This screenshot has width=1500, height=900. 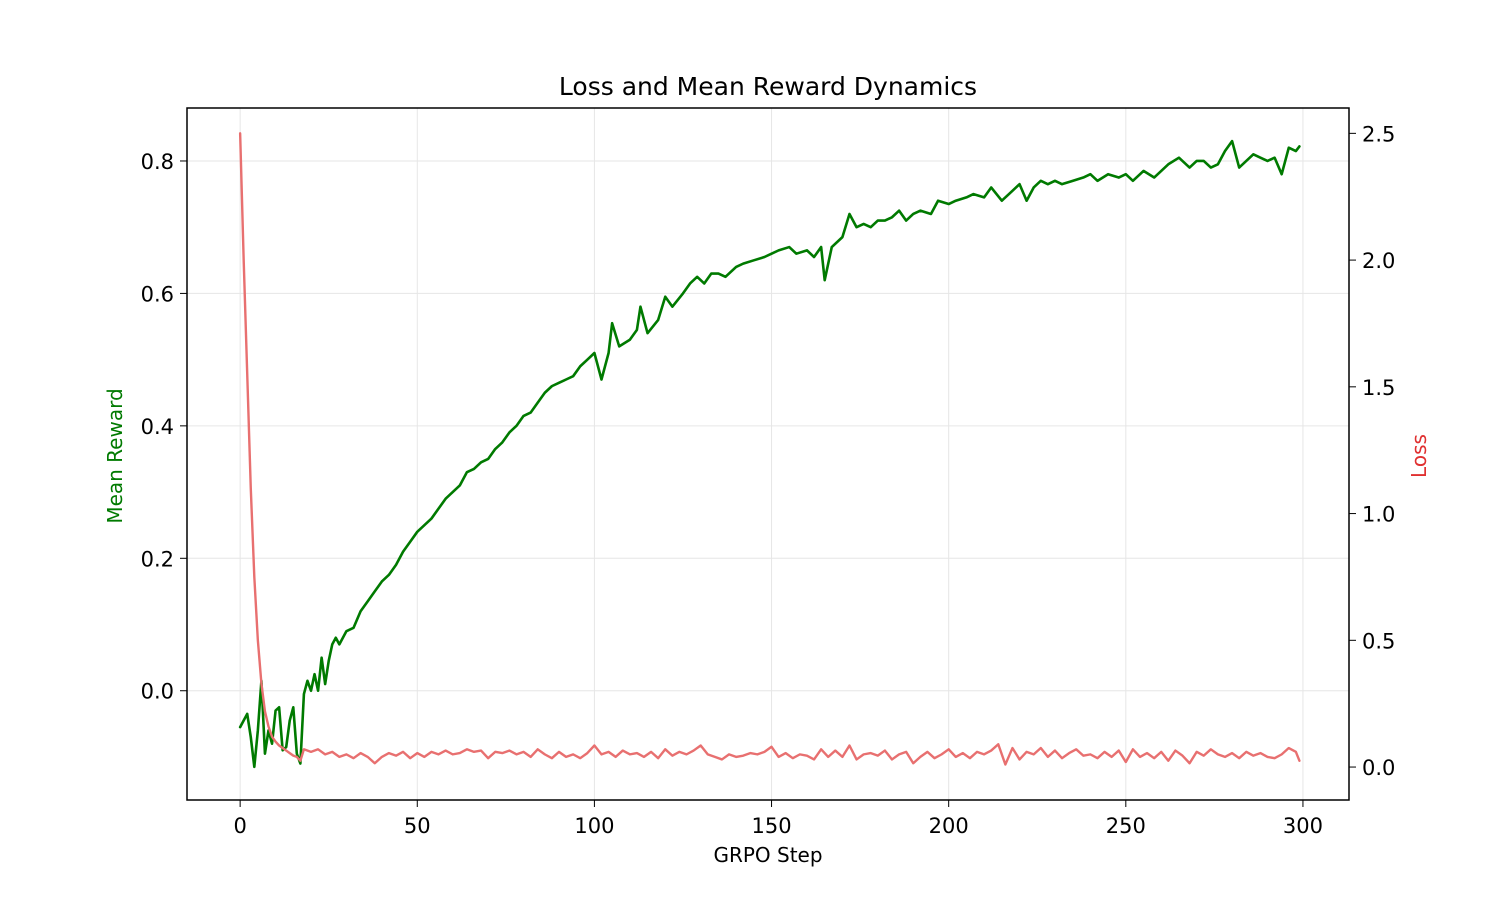 What do you see at coordinates (1378, 261) in the screenshot?
I see `y-right-tick-label: 2.0` at bounding box center [1378, 261].